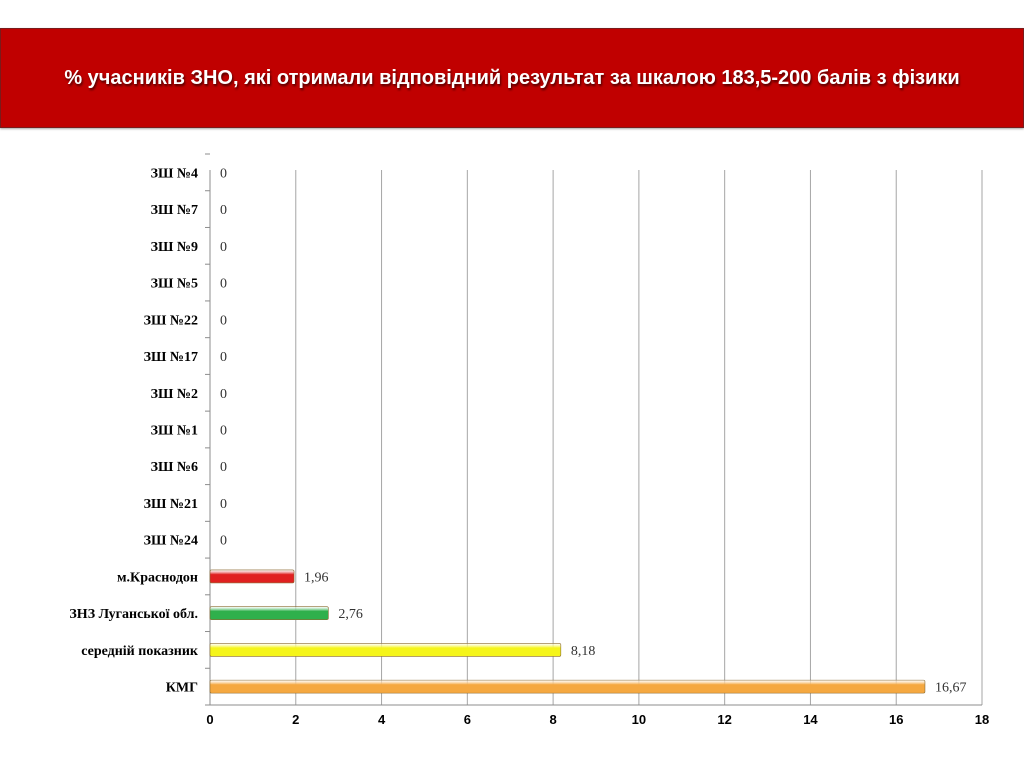  Describe the element at coordinates (350, 614) in the screenshot. I see `data-label: 2,76` at that location.